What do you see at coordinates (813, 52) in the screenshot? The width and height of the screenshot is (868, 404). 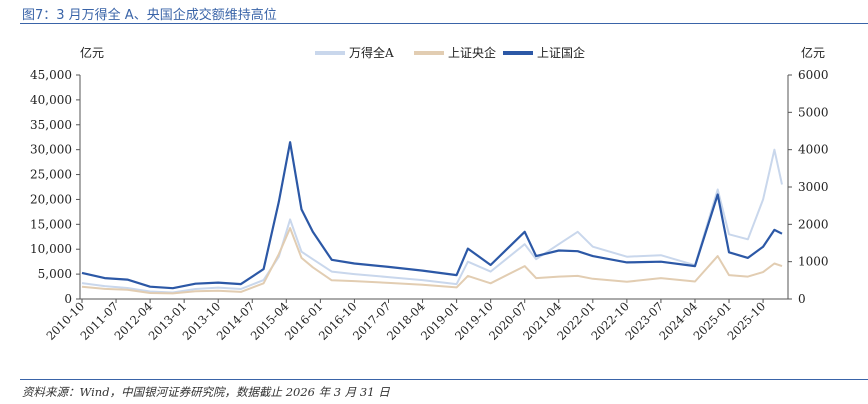 I see `right-axis-unit: 亿元` at bounding box center [813, 52].